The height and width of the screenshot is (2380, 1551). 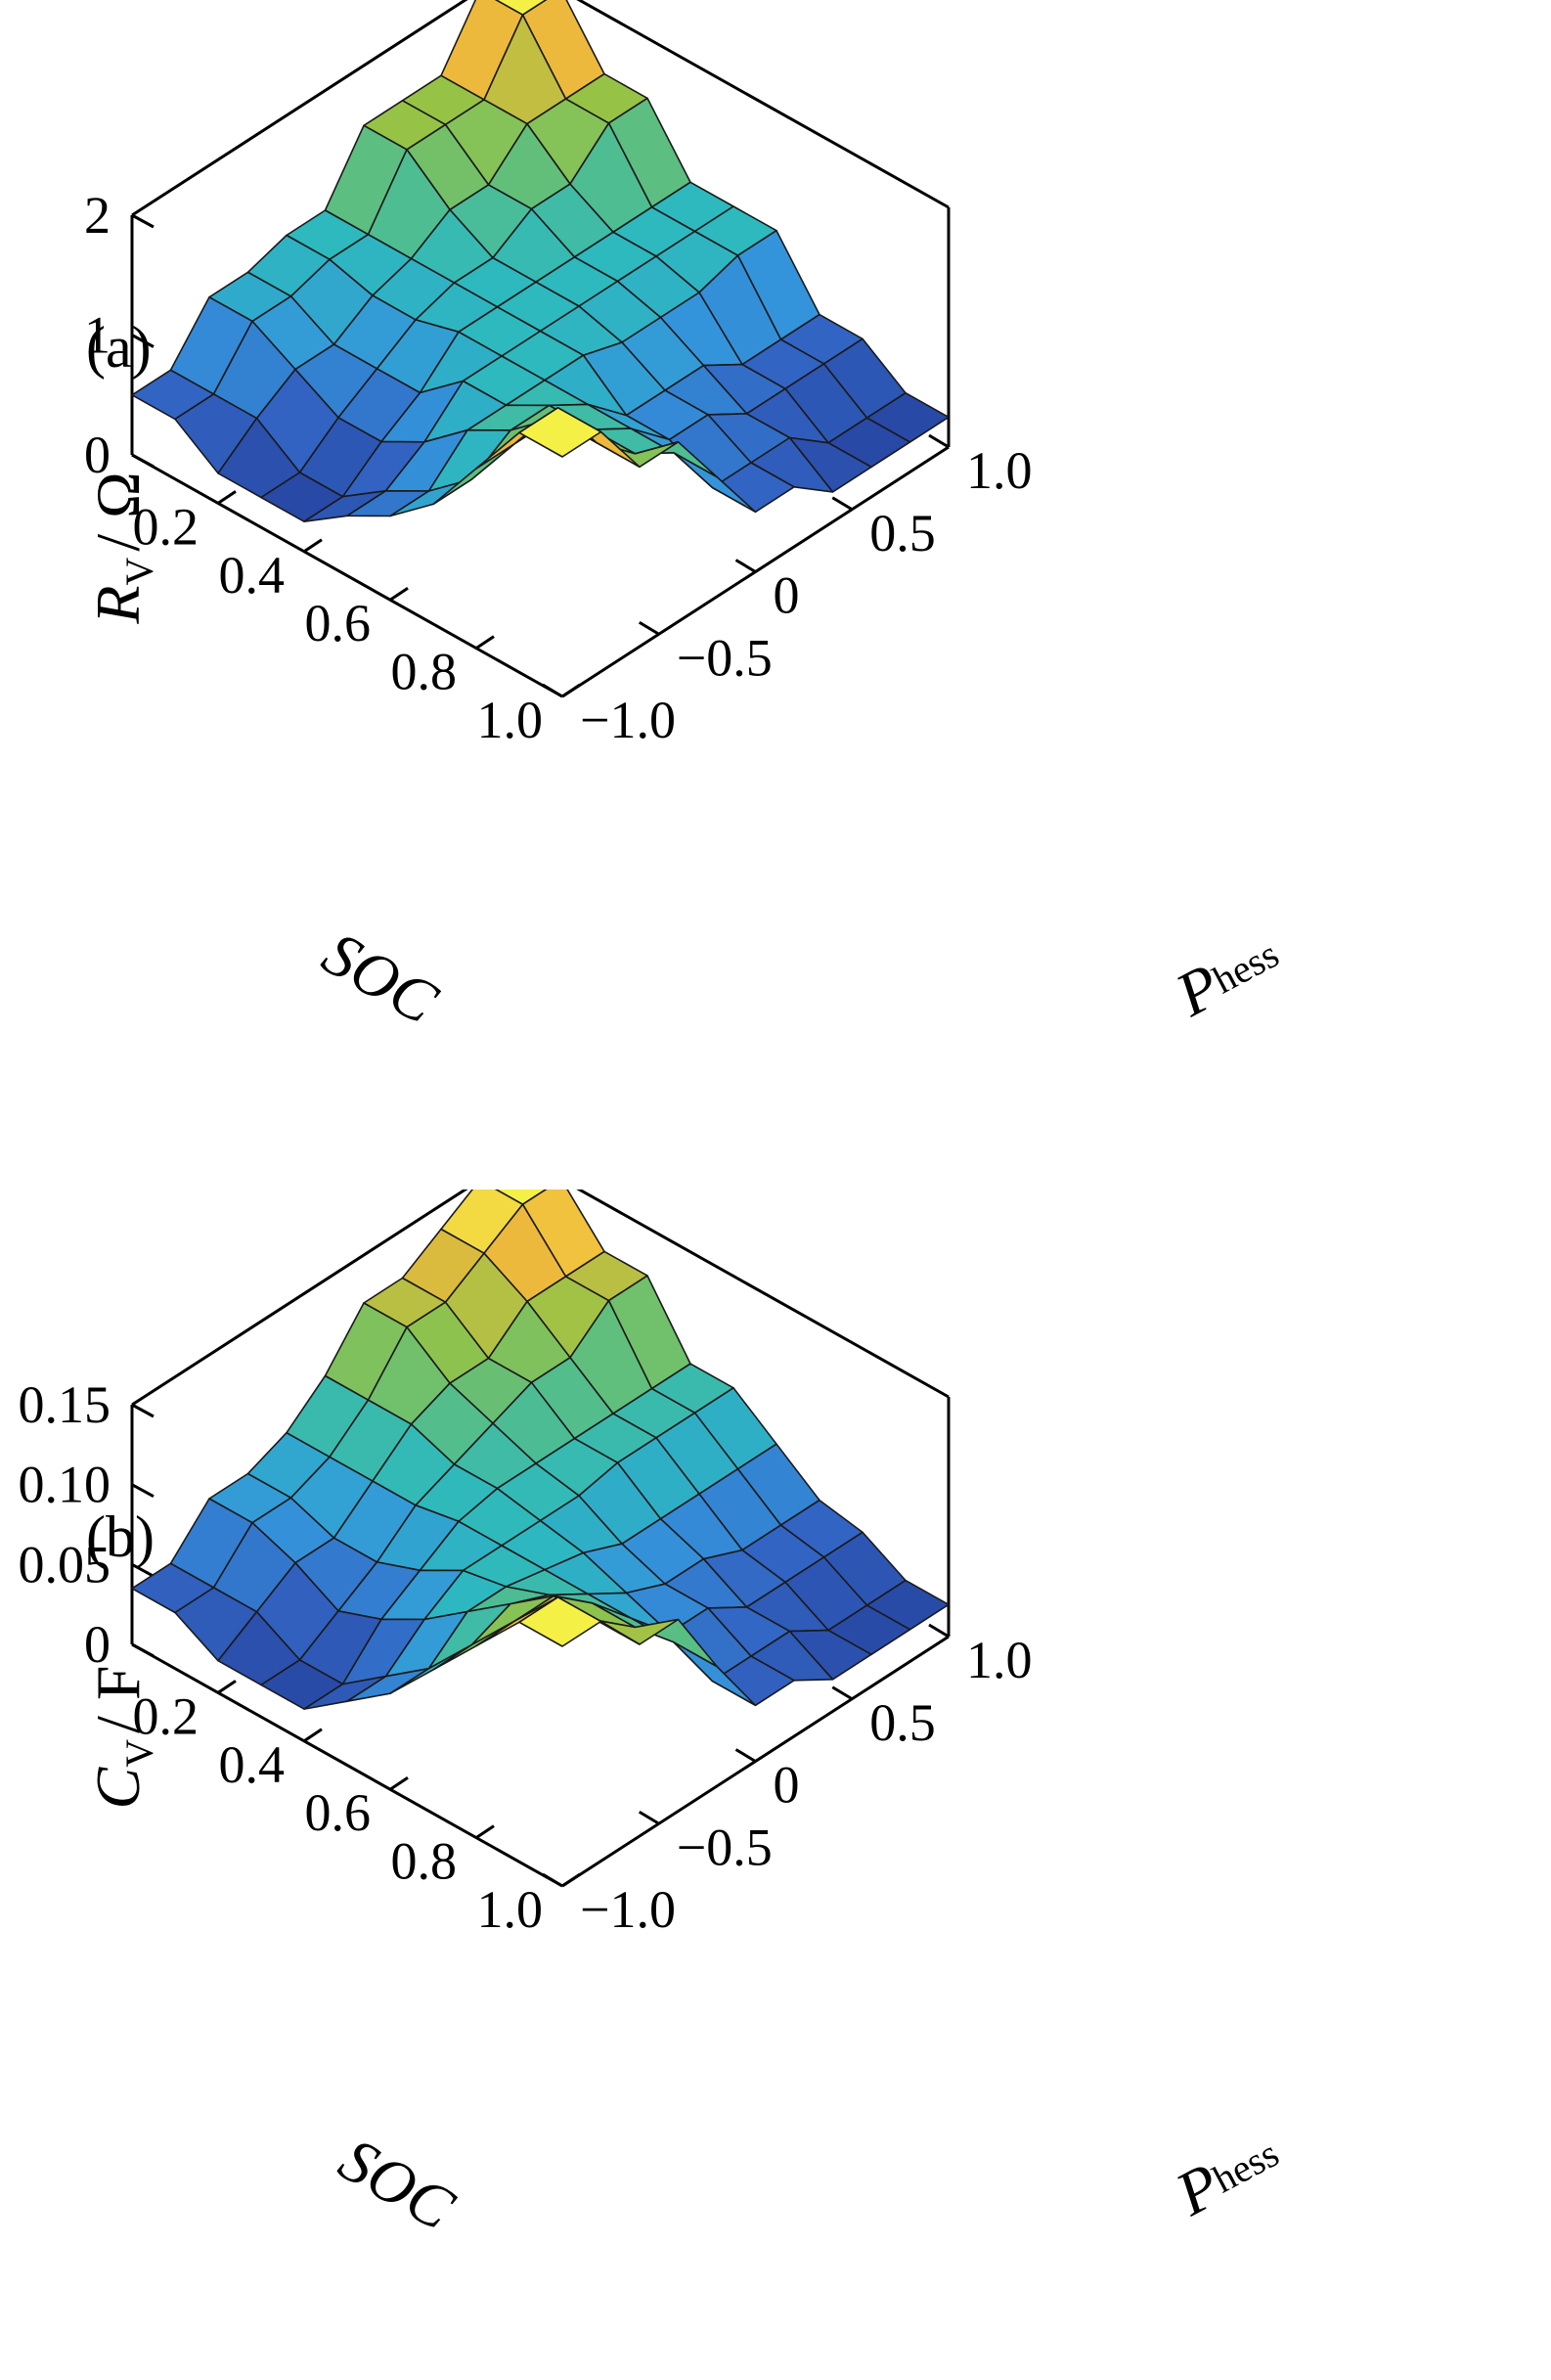 I want to click on axes-box-a, so click(x=541, y=234).